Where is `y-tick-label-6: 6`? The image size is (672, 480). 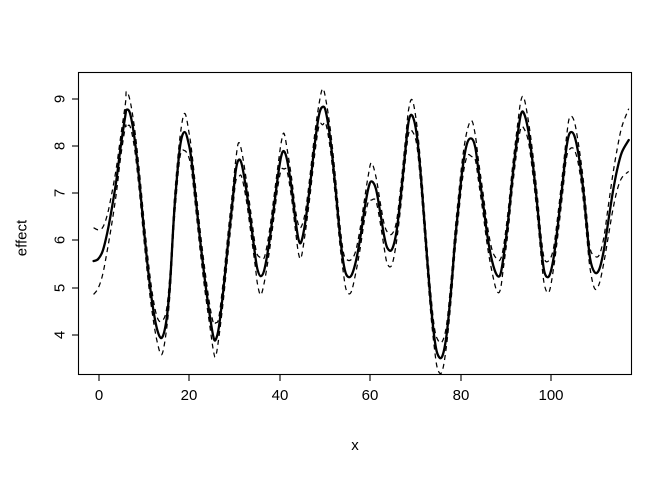 y-tick-label-6: 6 is located at coordinates (60, 240).